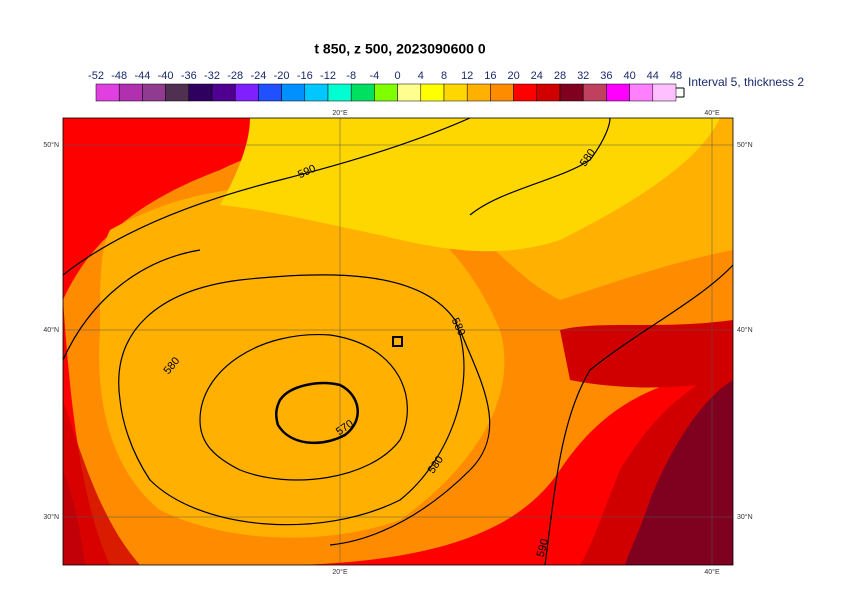 This screenshot has width=842, height=596. What do you see at coordinates (351, 76) in the screenshot?
I see `colorbar-tick-label: -8` at bounding box center [351, 76].